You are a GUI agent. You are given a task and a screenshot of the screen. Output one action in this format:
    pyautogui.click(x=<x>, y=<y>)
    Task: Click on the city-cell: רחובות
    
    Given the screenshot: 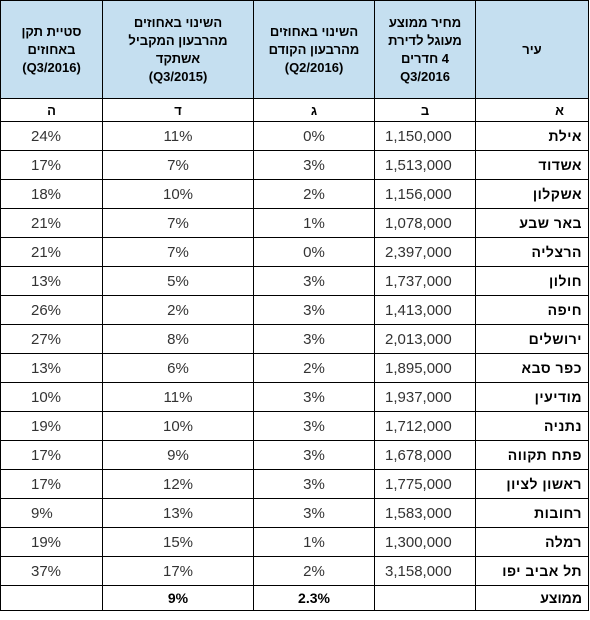 What is the action you would take?
    pyautogui.click(x=532, y=513)
    